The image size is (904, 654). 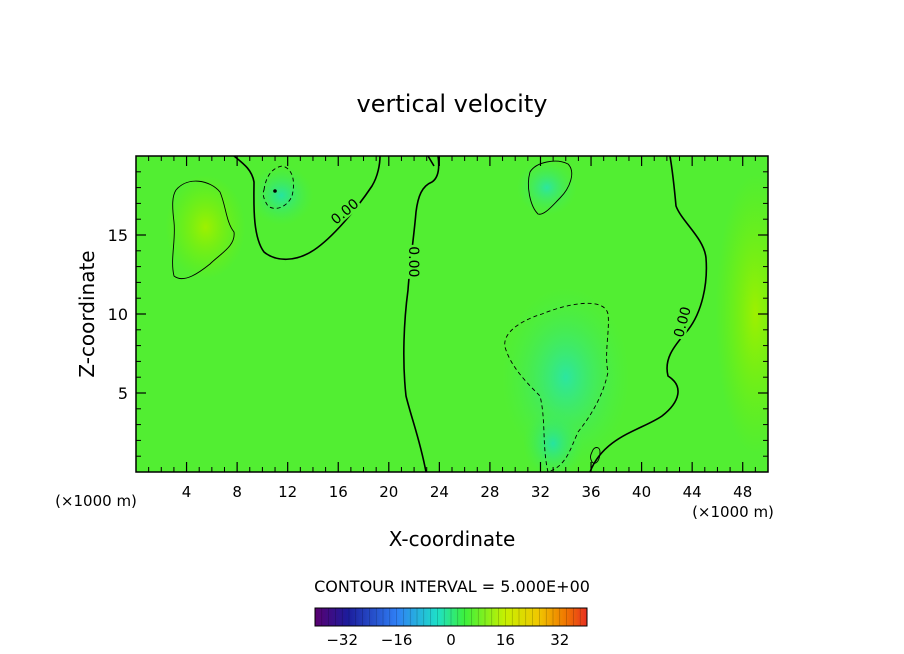 I want to click on x-tick-label: 44, so click(x=692, y=492).